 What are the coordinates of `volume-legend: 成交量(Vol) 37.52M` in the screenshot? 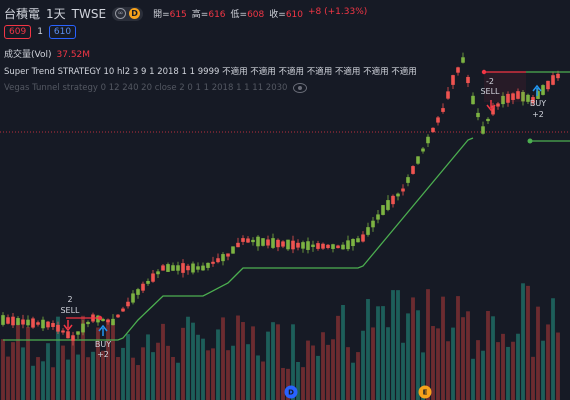 It's located at (47, 53).